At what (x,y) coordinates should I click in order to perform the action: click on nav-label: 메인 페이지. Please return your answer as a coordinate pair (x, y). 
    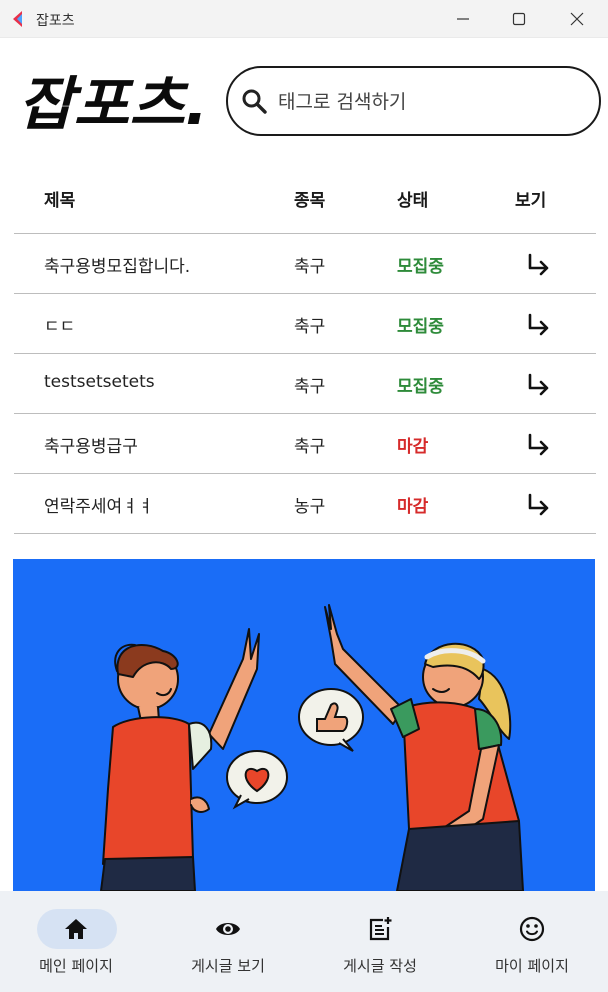
    Looking at the image, I should click on (76, 966).